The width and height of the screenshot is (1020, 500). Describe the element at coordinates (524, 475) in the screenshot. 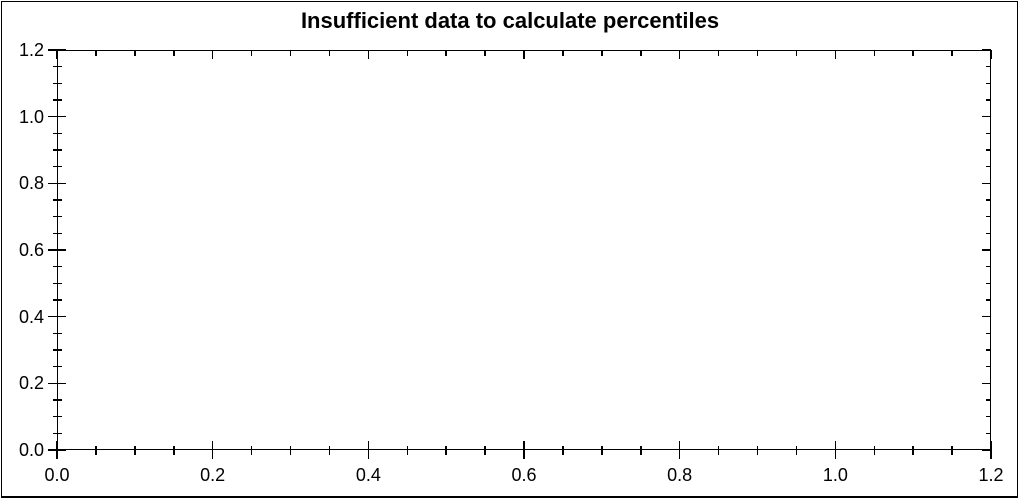

I see `x-axis-tick-label: 0.6` at that location.